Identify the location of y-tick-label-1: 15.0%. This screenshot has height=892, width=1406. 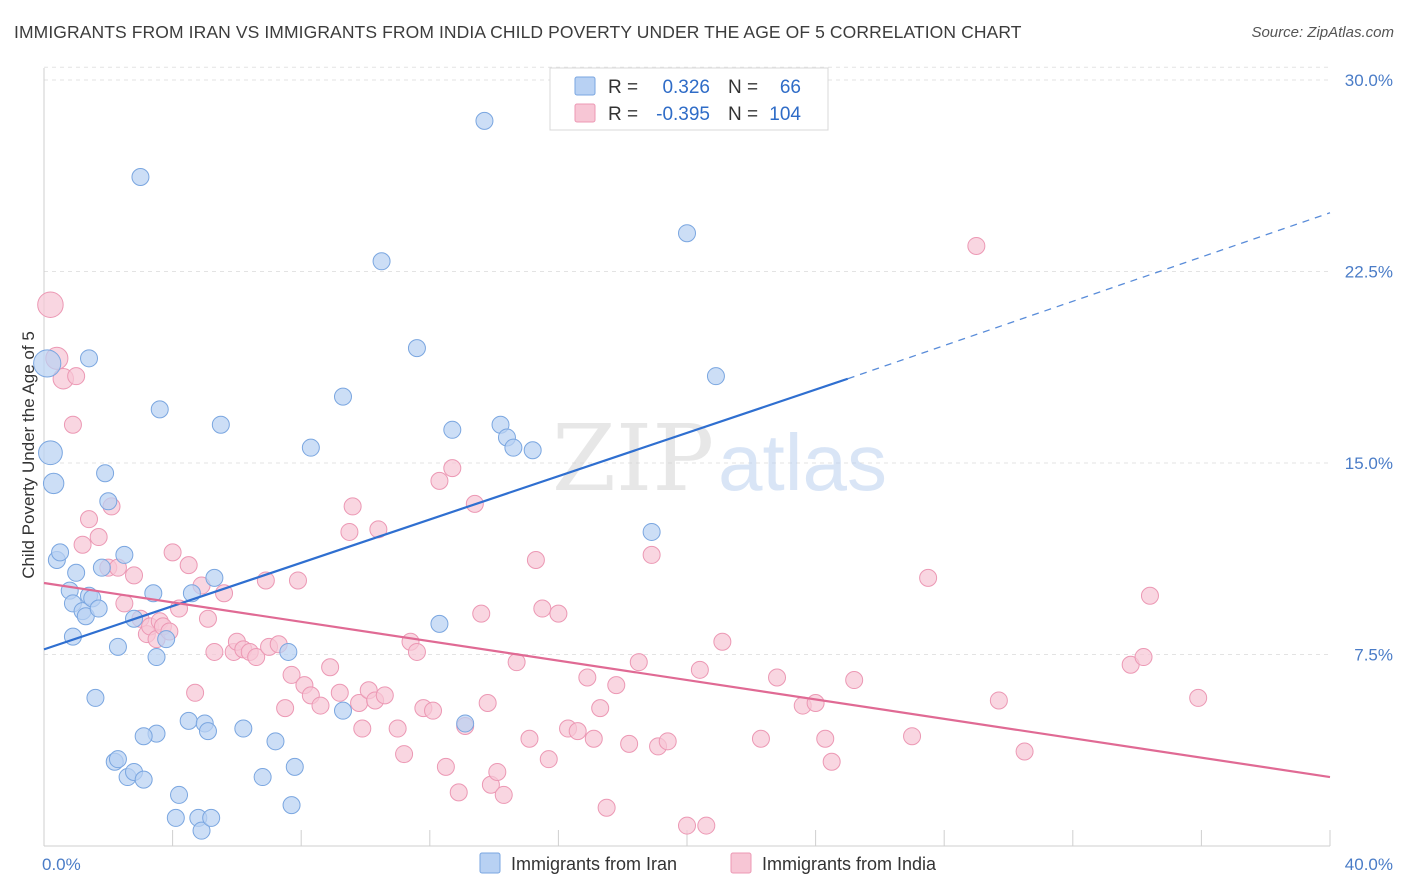
(1369, 463).